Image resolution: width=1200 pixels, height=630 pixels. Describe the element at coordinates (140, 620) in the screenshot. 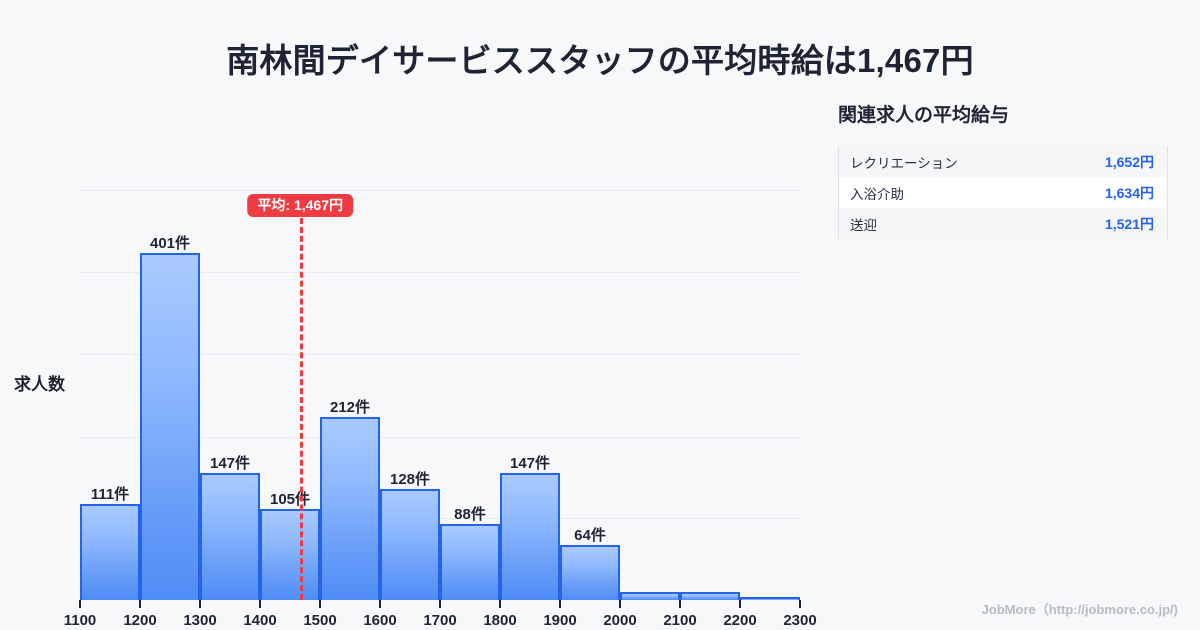

I see `x-tick-label: 1200` at that location.